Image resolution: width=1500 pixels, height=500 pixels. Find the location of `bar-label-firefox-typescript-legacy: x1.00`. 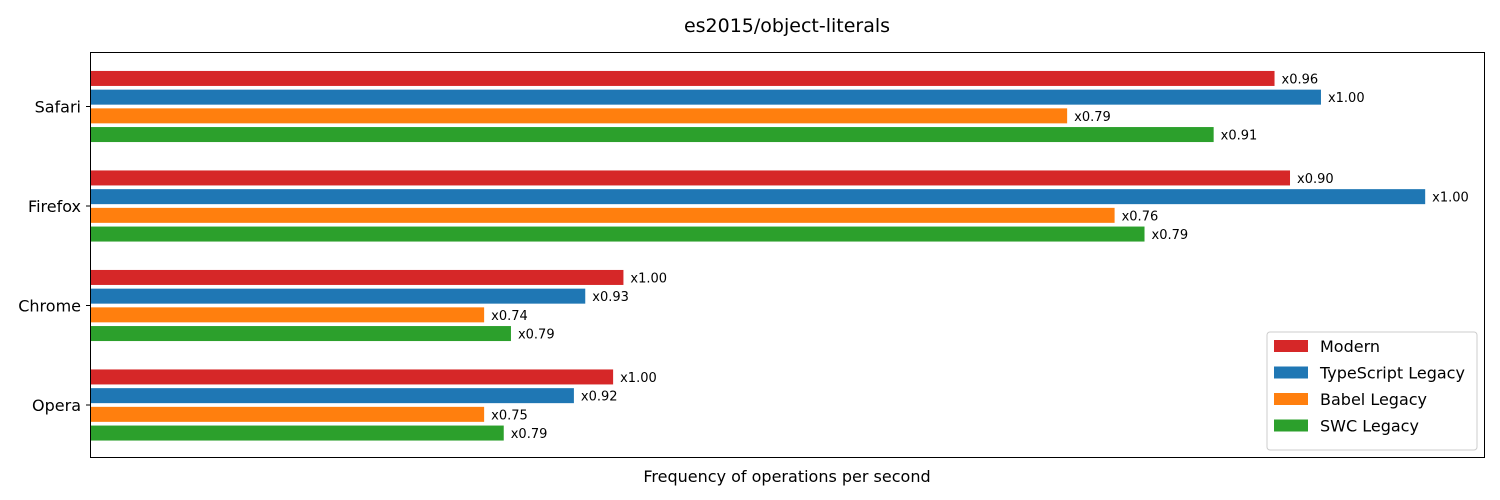

bar-label-firefox-typescript-legacy: x1.00 is located at coordinates (1450, 198).